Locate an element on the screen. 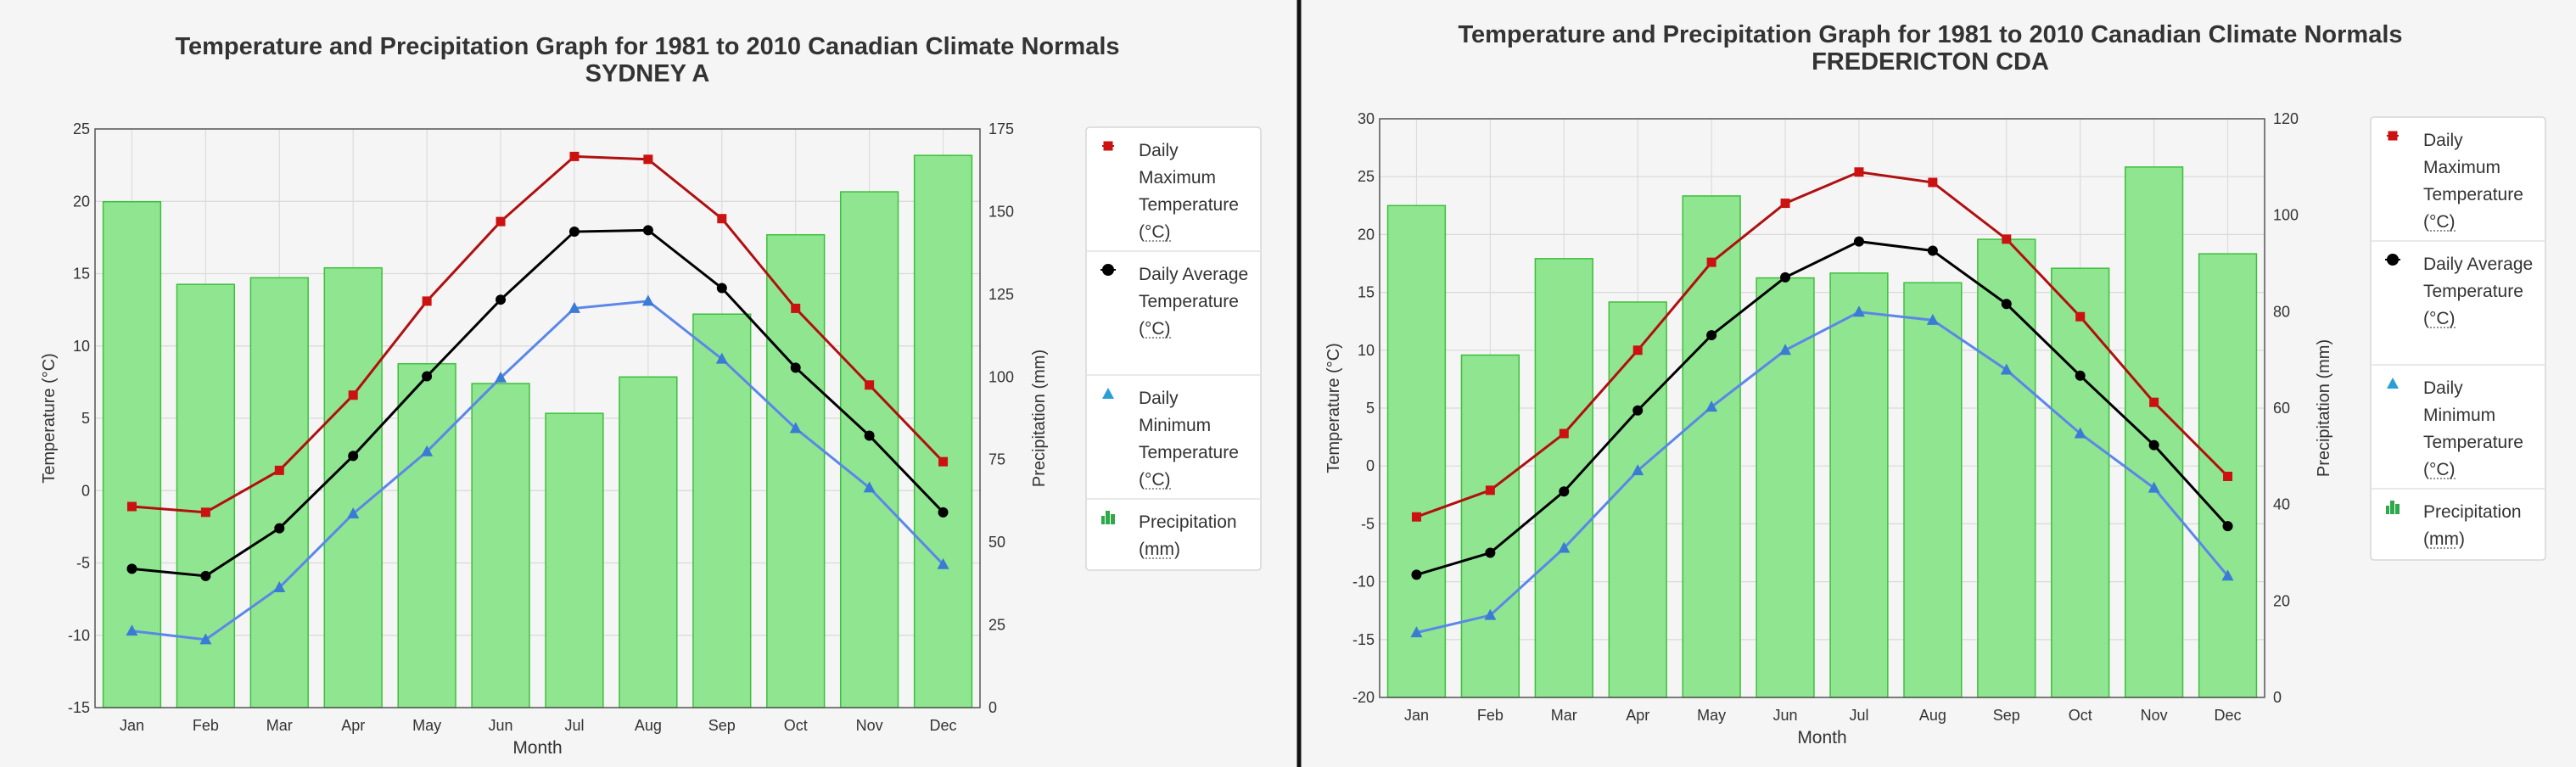  square-marker-icon is located at coordinates (1108, 146).